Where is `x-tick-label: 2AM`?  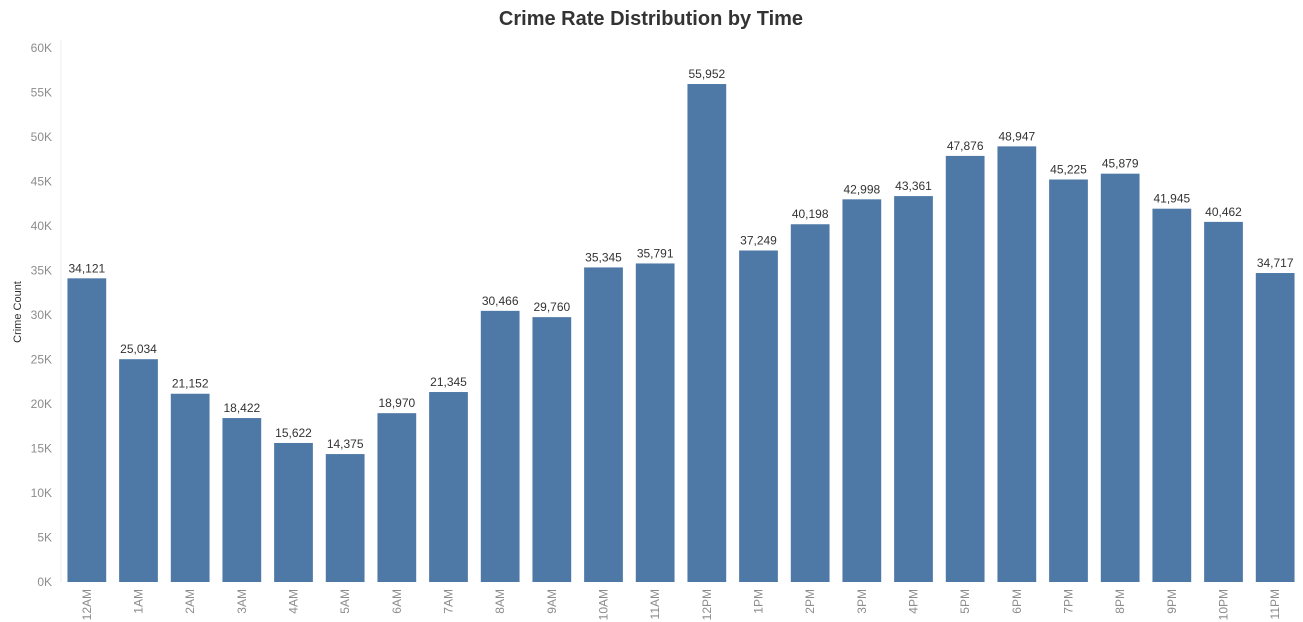
x-tick-label: 2AM is located at coordinates (190, 601).